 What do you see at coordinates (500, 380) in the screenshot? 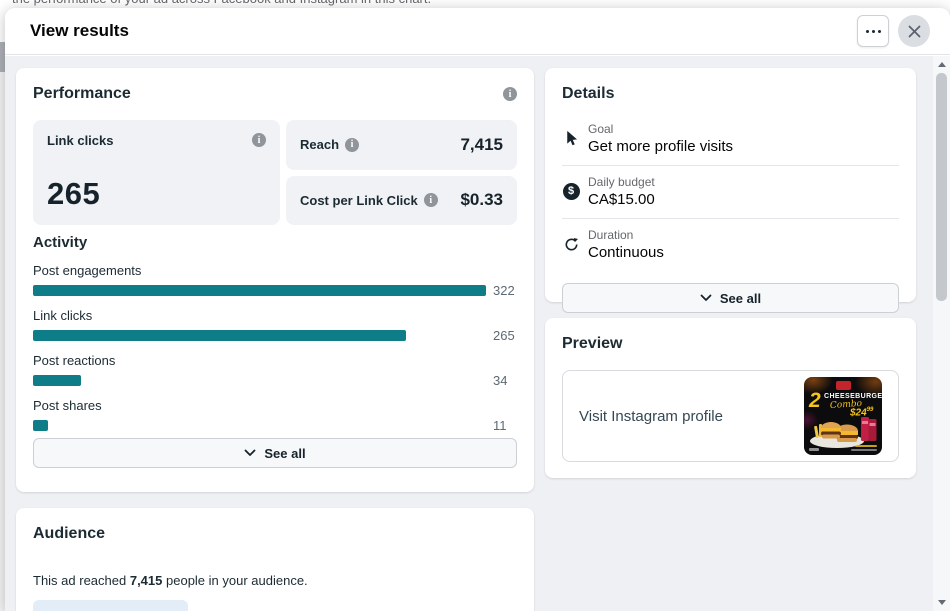
I see `bar-value: 34` at bounding box center [500, 380].